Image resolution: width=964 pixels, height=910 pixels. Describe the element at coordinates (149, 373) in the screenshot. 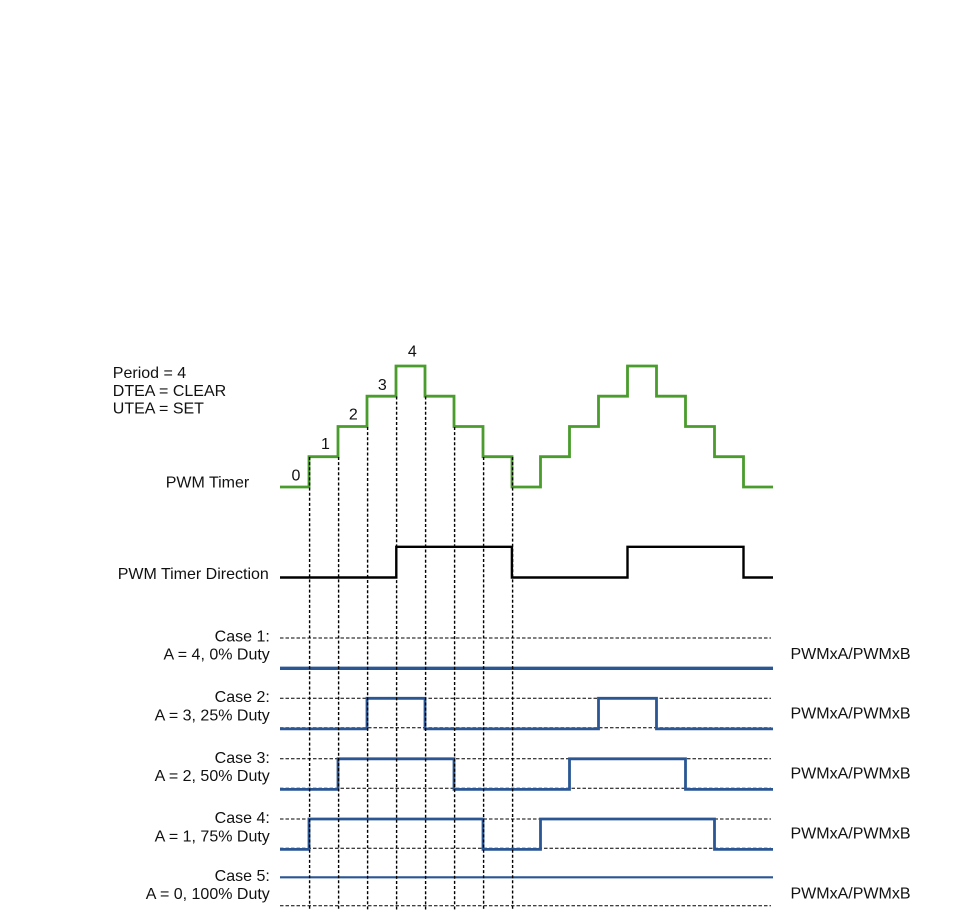

I see `svg-text: Period = 4` at that location.